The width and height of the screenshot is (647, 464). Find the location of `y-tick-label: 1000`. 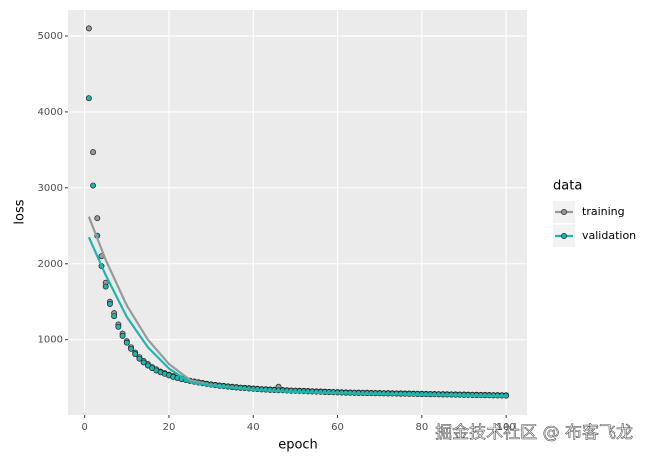

y-tick-label: 1000 is located at coordinates (50, 340).